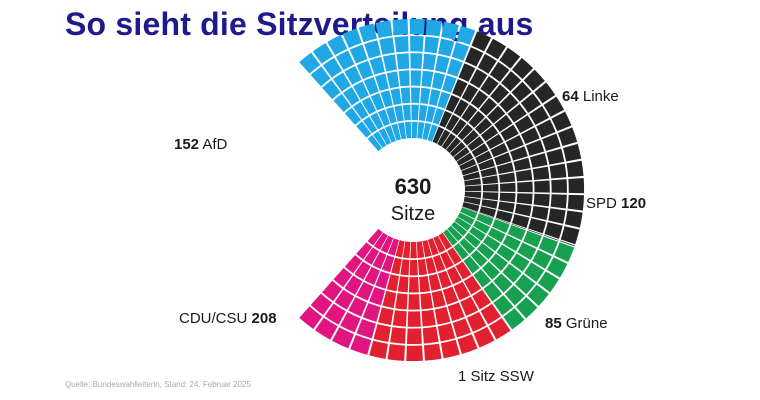 This screenshot has height=400, width=760. Describe the element at coordinates (553, 323) in the screenshot. I see `gruene-seats: 85` at that location.